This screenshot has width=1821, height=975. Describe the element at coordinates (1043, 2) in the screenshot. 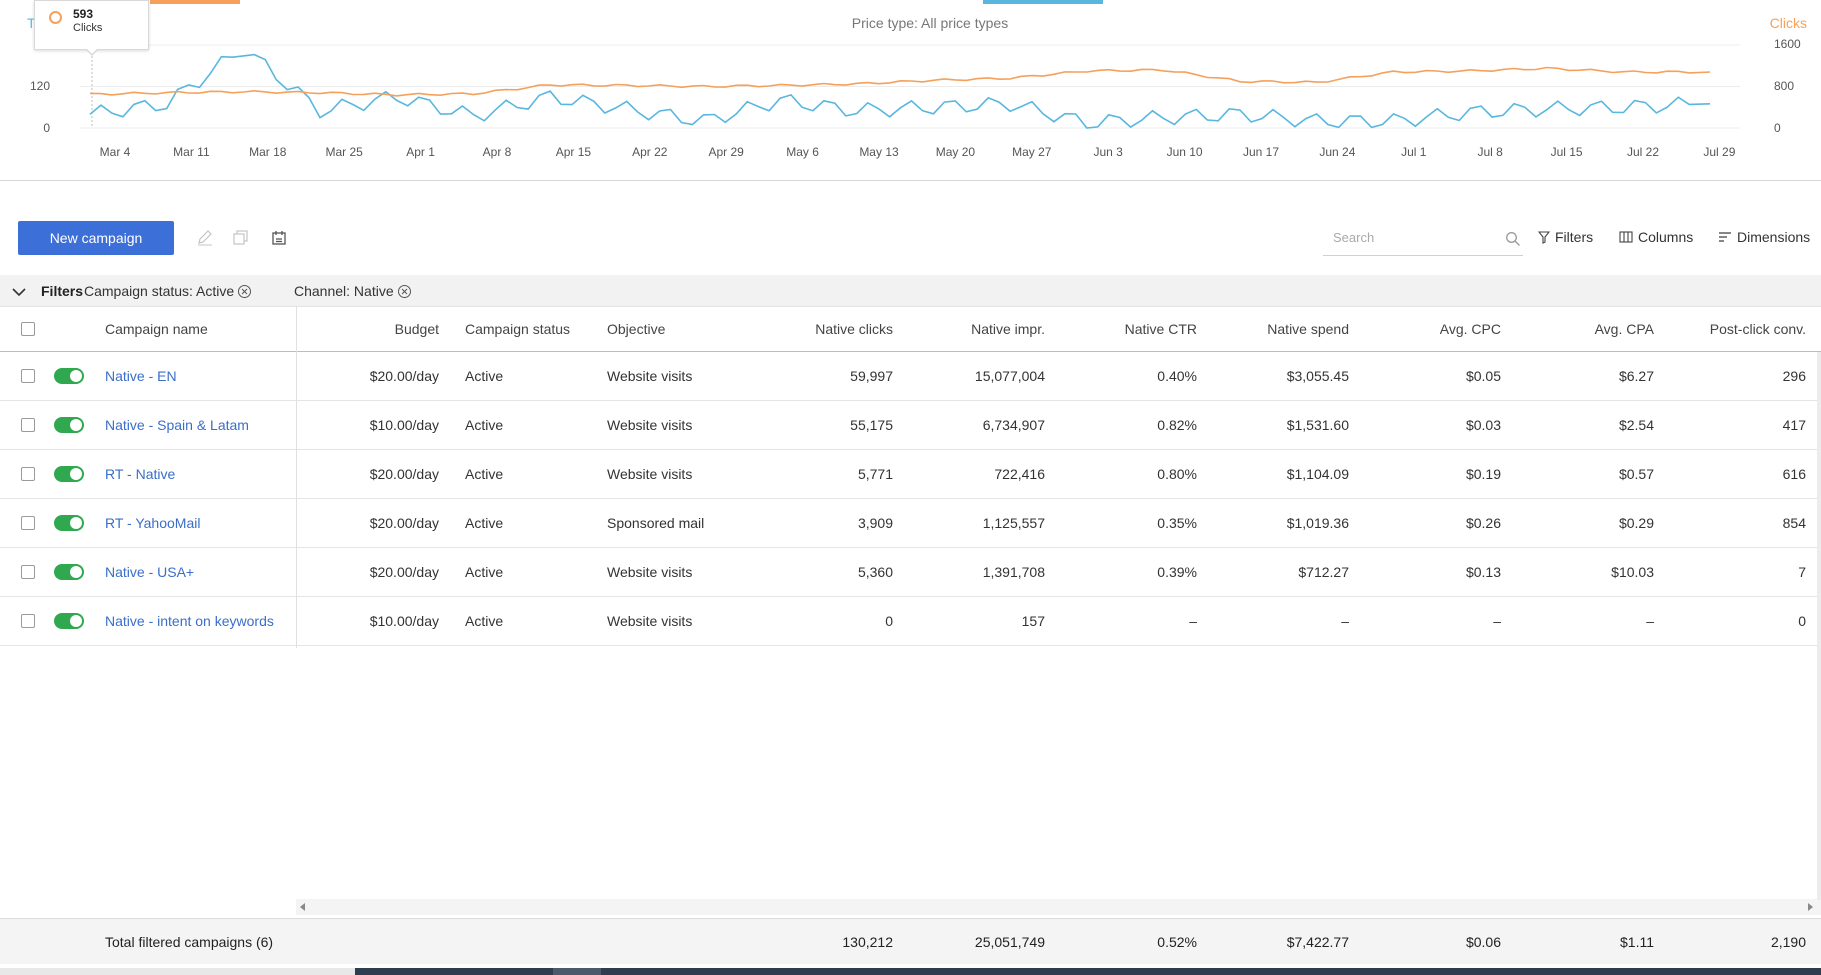

I see `chart-tab-indicator-blue` at that location.